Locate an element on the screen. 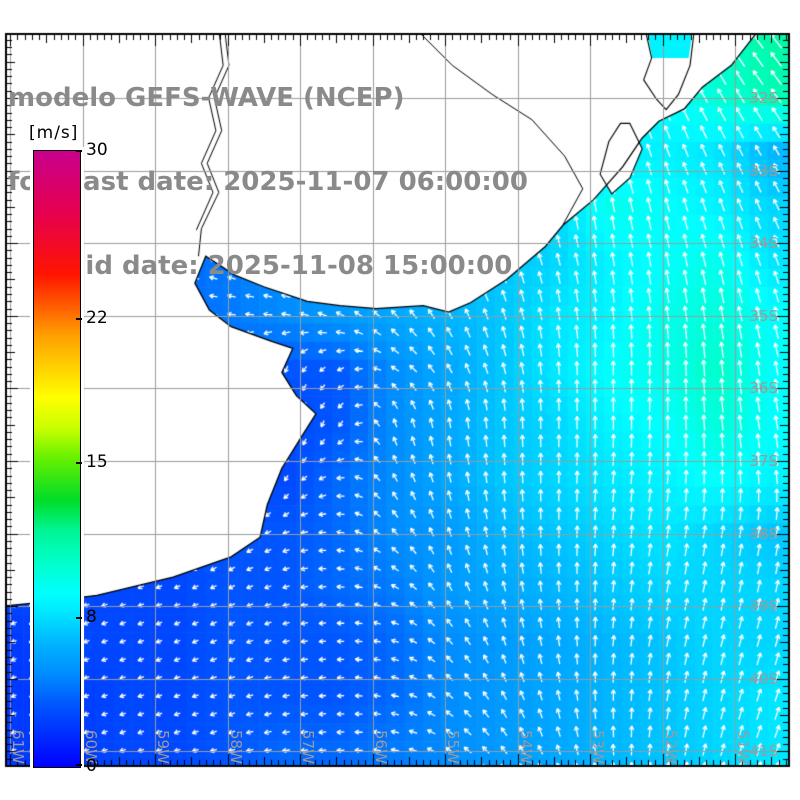 Image resolution: width=800 pixels, height=800 pixels. lat-label: 36S is located at coordinates (763, 388).